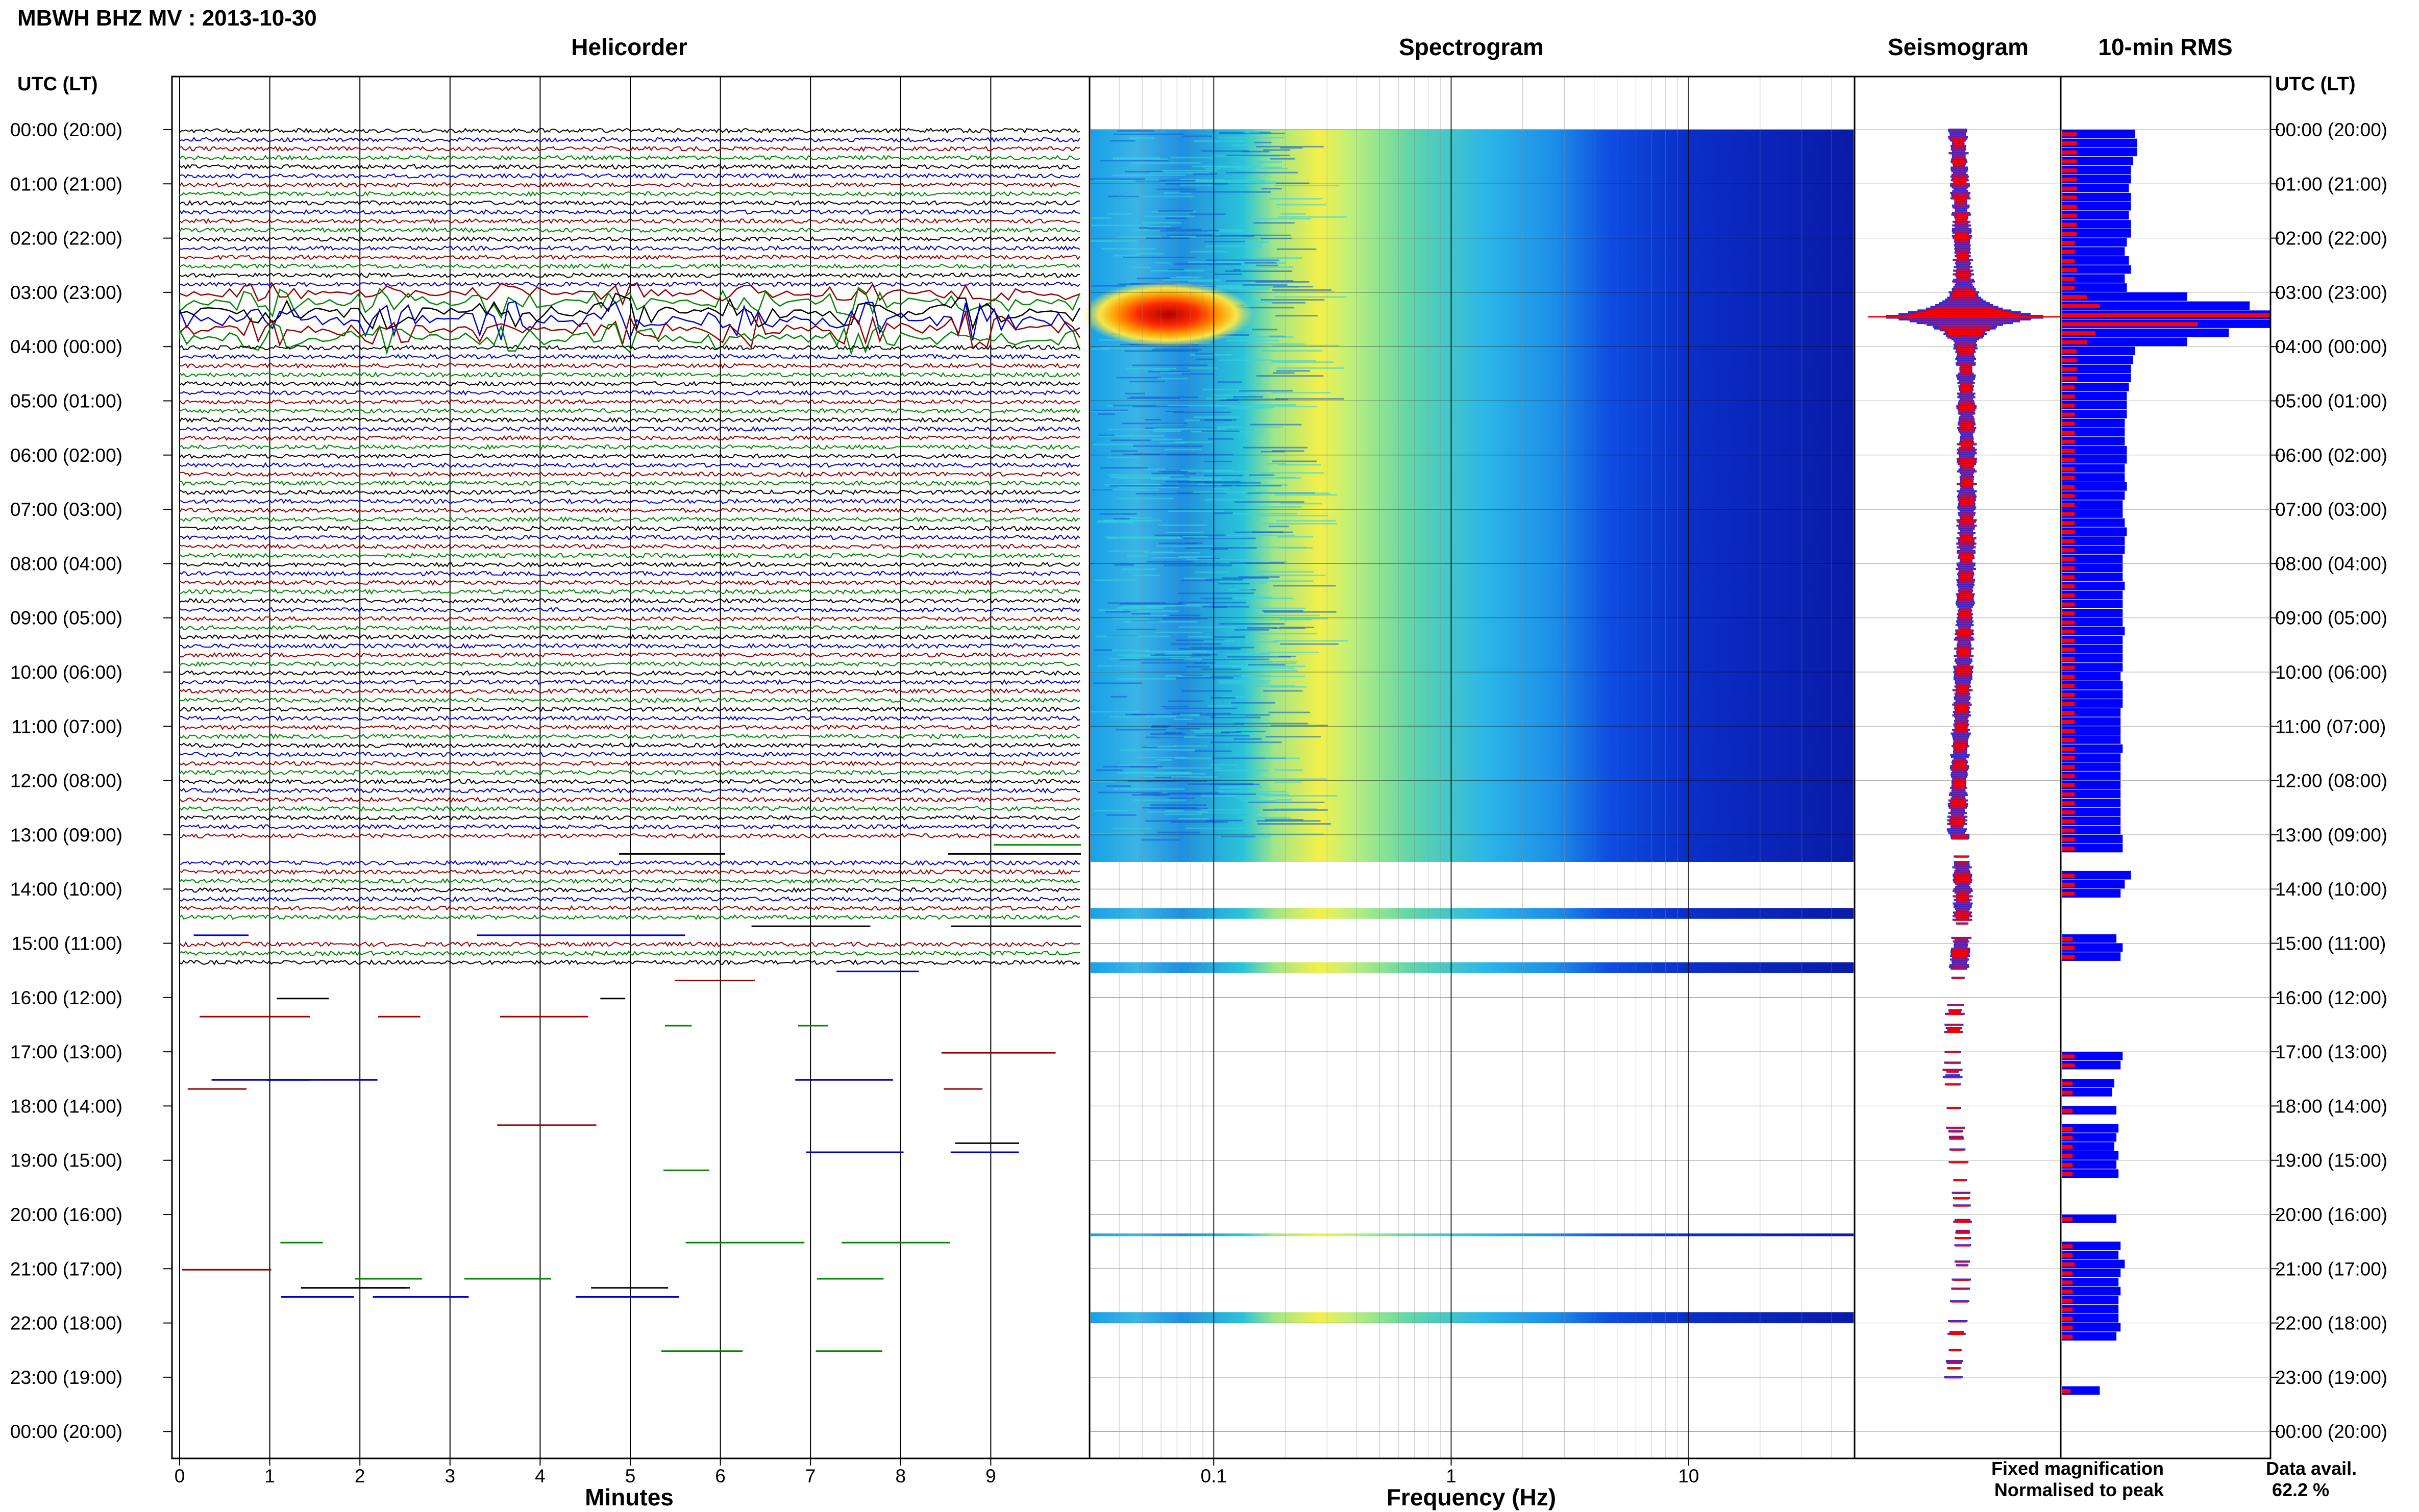 This screenshot has width=2419, height=1512. I want to click on time-tick-left: 19:00 (15:00), so click(66, 1160).